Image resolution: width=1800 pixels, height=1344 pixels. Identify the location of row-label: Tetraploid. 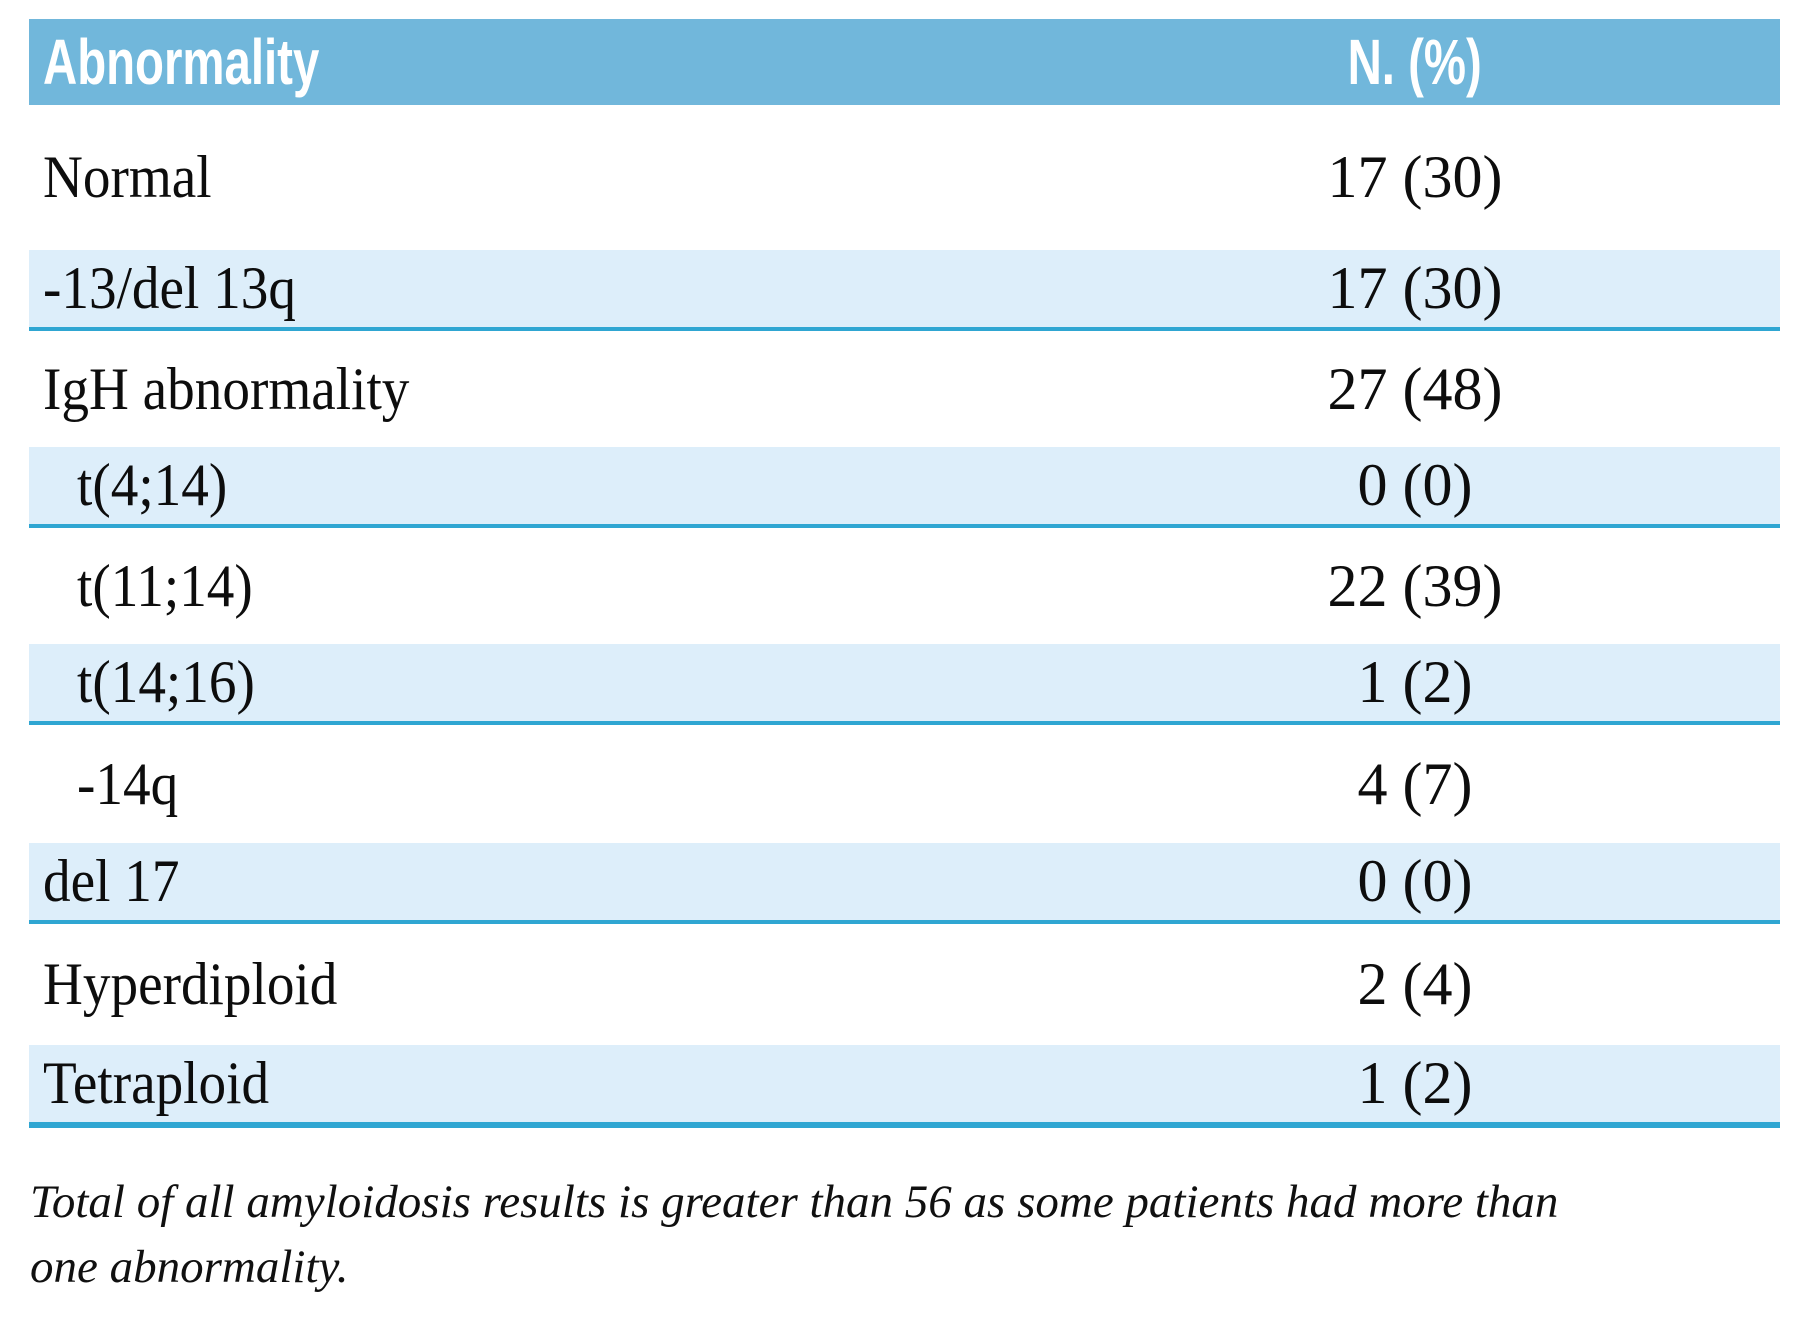
(554, 1083).